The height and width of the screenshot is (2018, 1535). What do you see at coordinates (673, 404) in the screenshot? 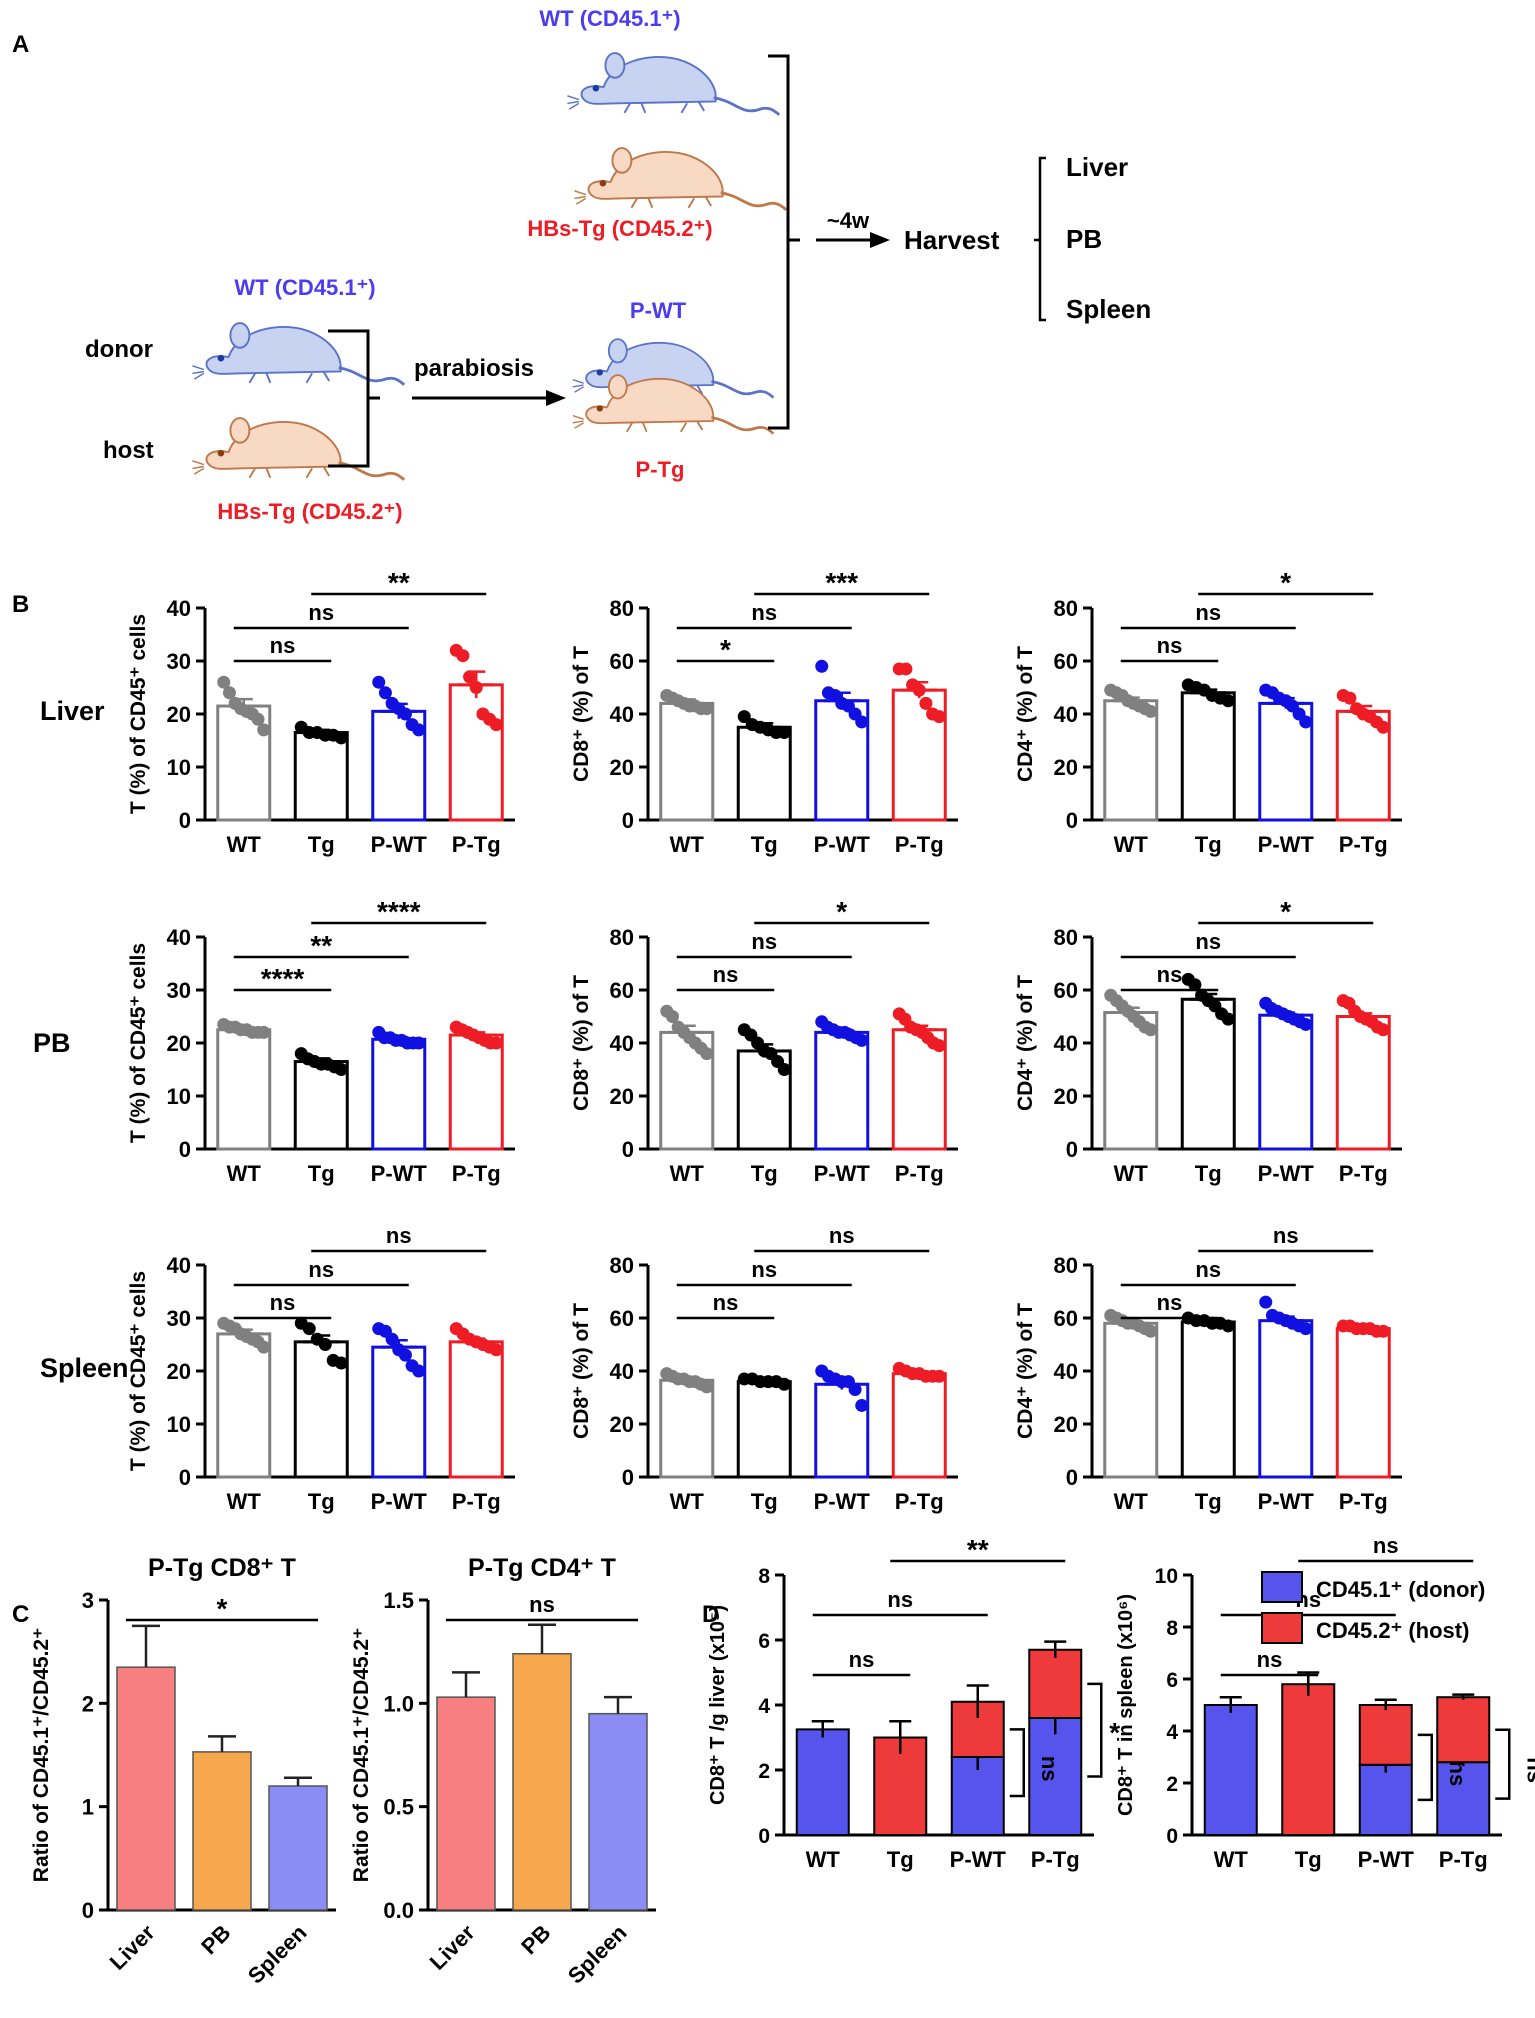
I see `p-tg-mouse-icon` at bounding box center [673, 404].